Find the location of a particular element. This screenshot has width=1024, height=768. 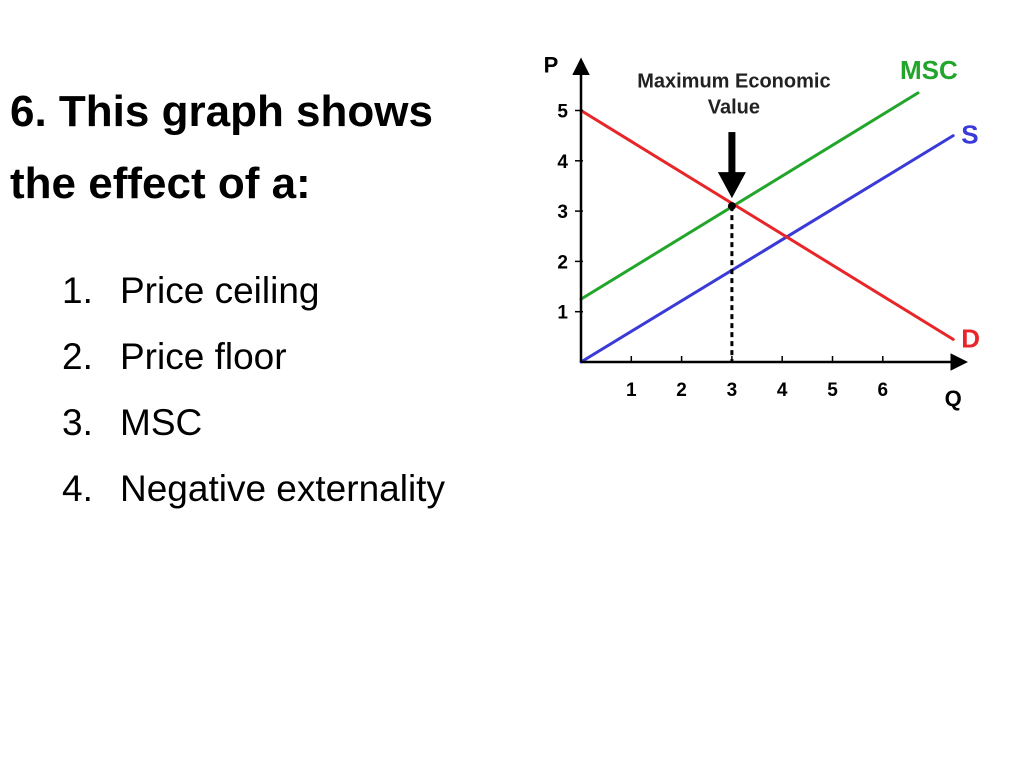

x-tick-label: 5 is located at coordinates (832, 390).